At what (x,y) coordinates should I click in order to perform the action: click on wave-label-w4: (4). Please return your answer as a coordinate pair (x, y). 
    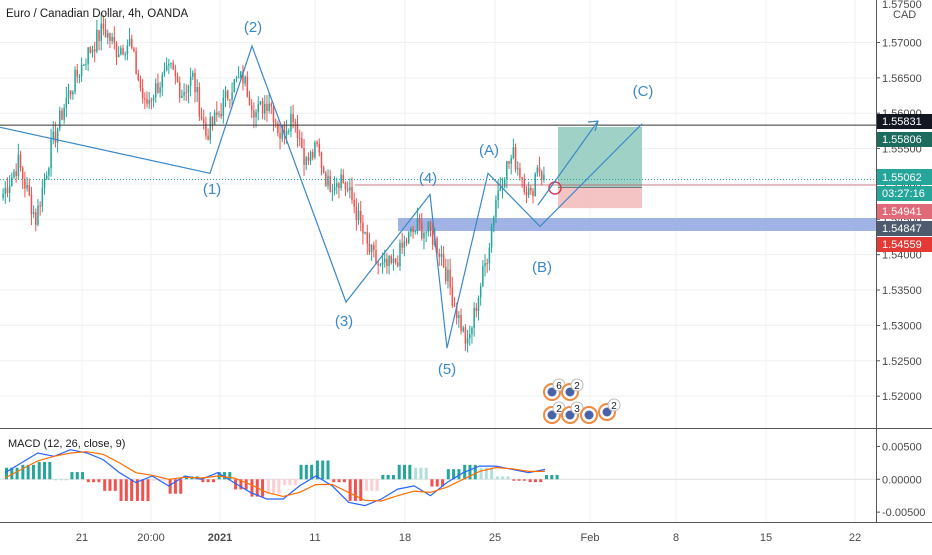
    Looking at the image, I should click on (428, 178).